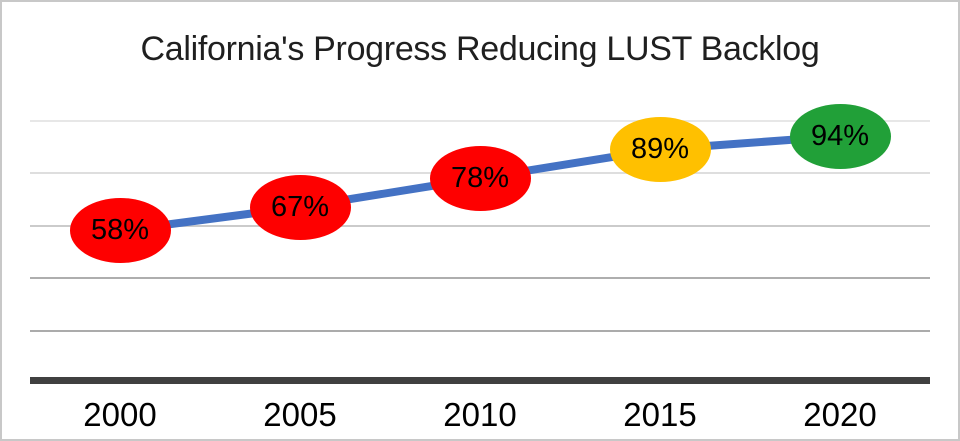 This screenshot has width=960, height=441. I want to click on data-point-label-2010: 78%, so click(480, 177).